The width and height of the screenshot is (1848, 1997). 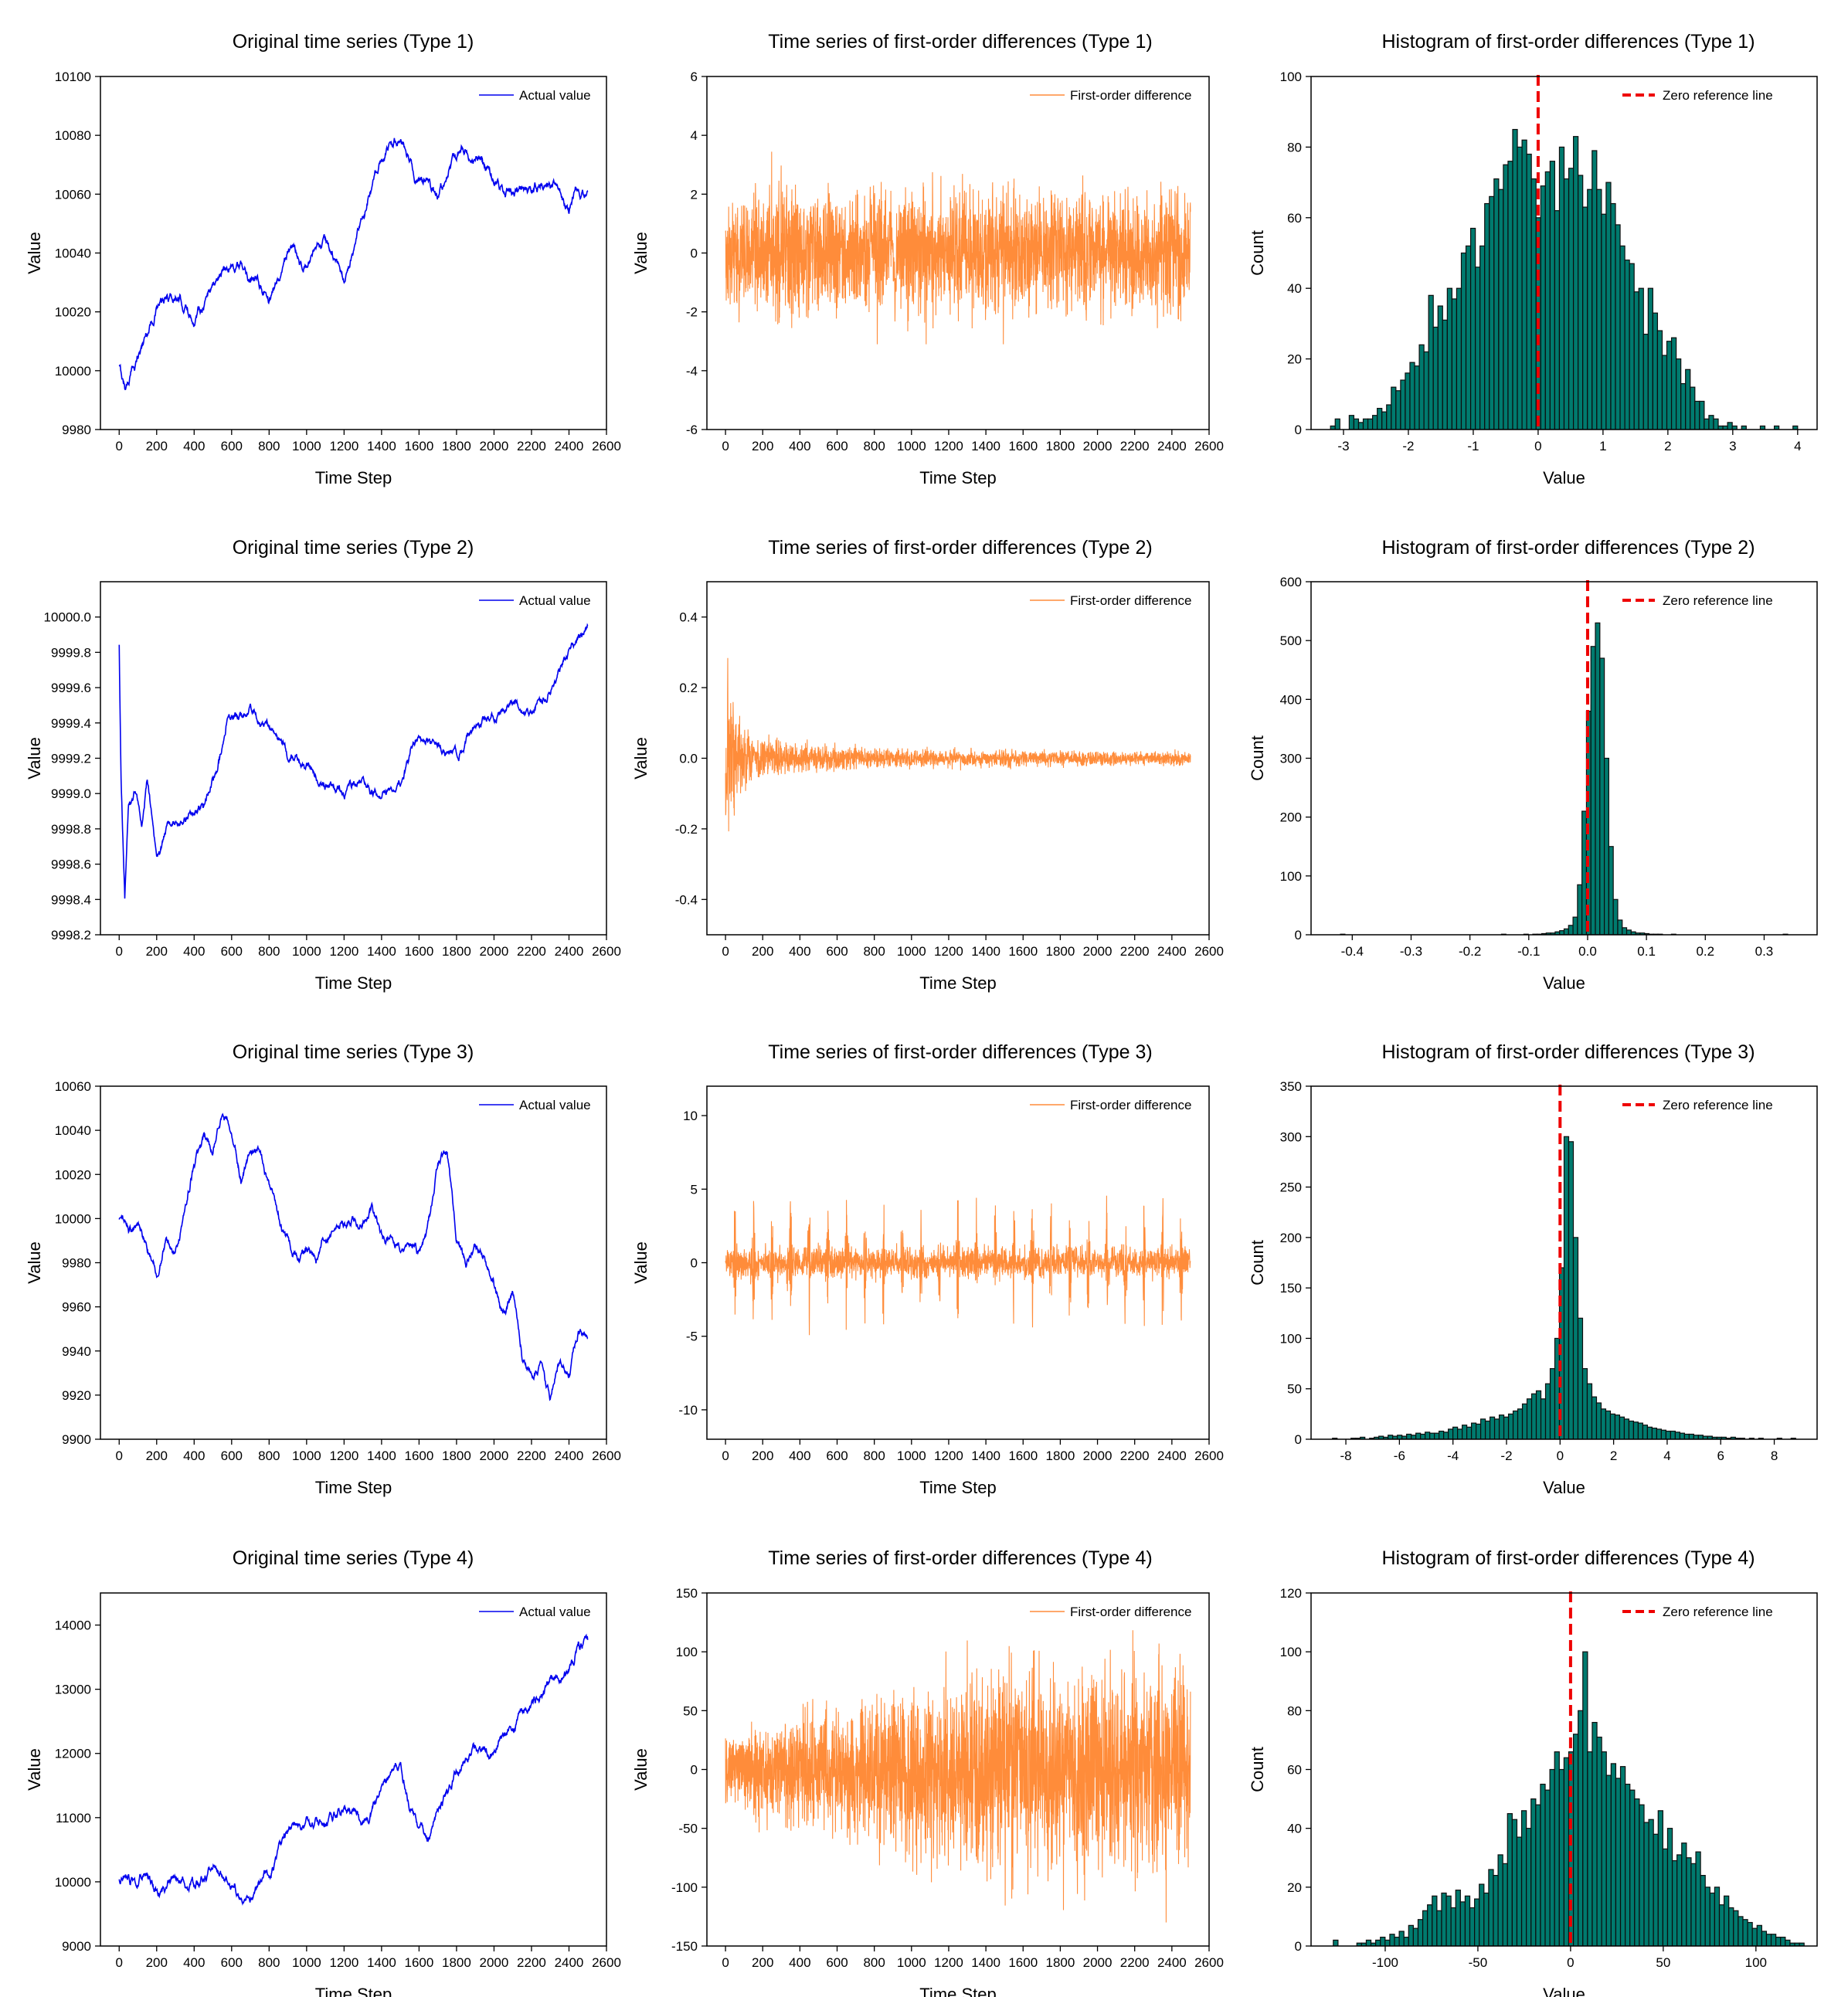 What do you see at coordinates (1647, 951) in the screenshot?
I see `x-tick-label: 0.1` at bounding box center [1647, 951].